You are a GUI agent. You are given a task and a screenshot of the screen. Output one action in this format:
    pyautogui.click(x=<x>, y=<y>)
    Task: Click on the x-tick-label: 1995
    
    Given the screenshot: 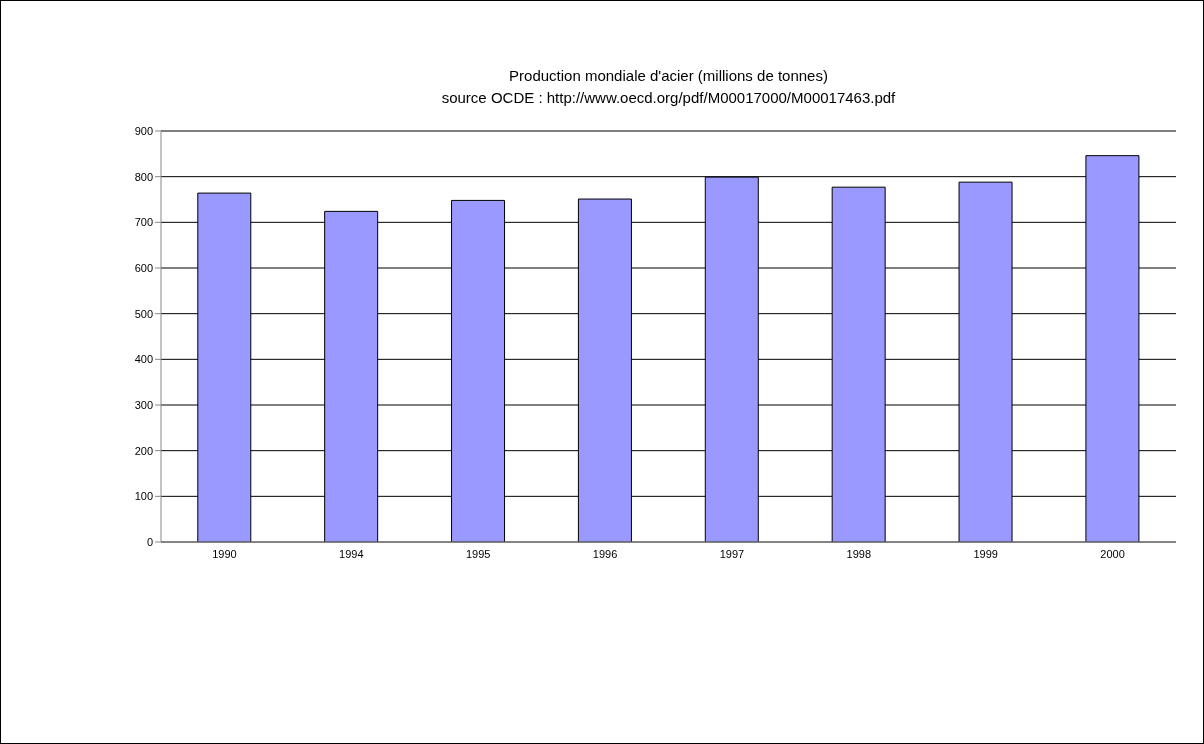 What is the action you would take?
    pyautogui.click(x=478, y=553)
    